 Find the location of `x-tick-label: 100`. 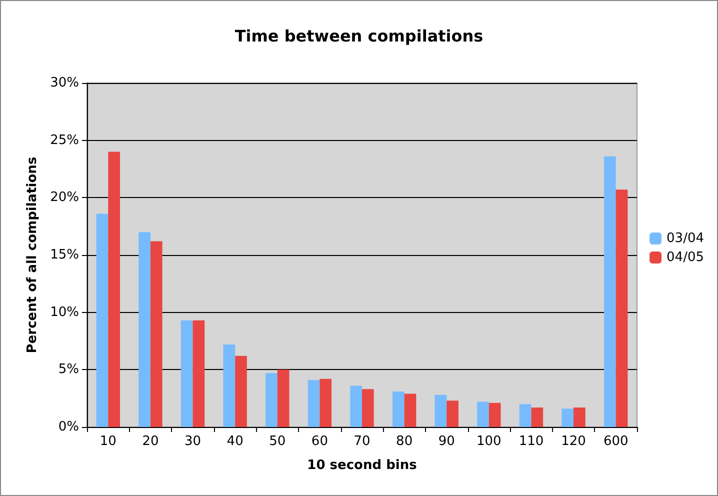

x-tick-label: 100 is located at coordinates (489, 441).